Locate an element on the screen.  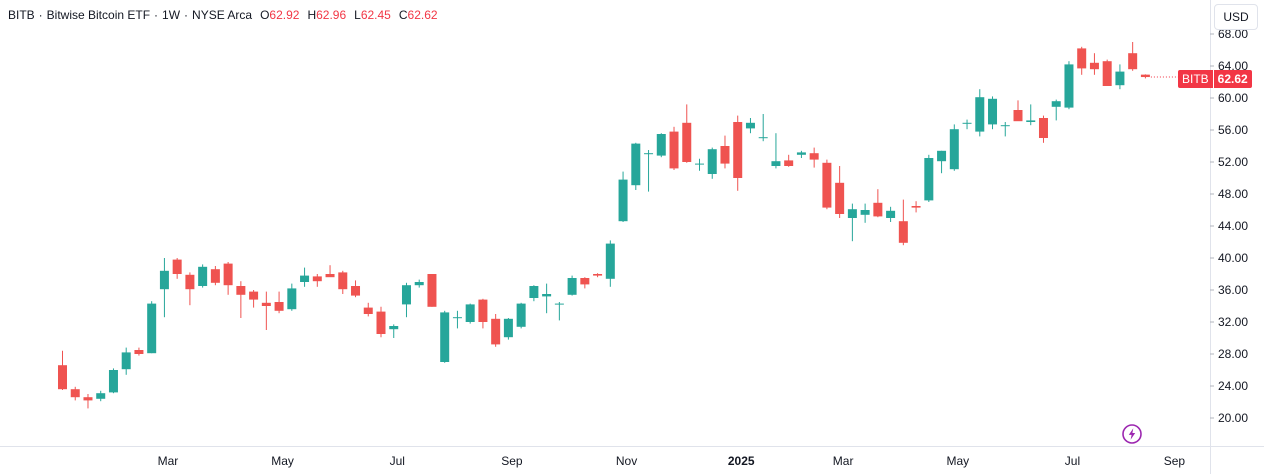
legend-low-value: 62.45 is located at coordinates (375, 15).